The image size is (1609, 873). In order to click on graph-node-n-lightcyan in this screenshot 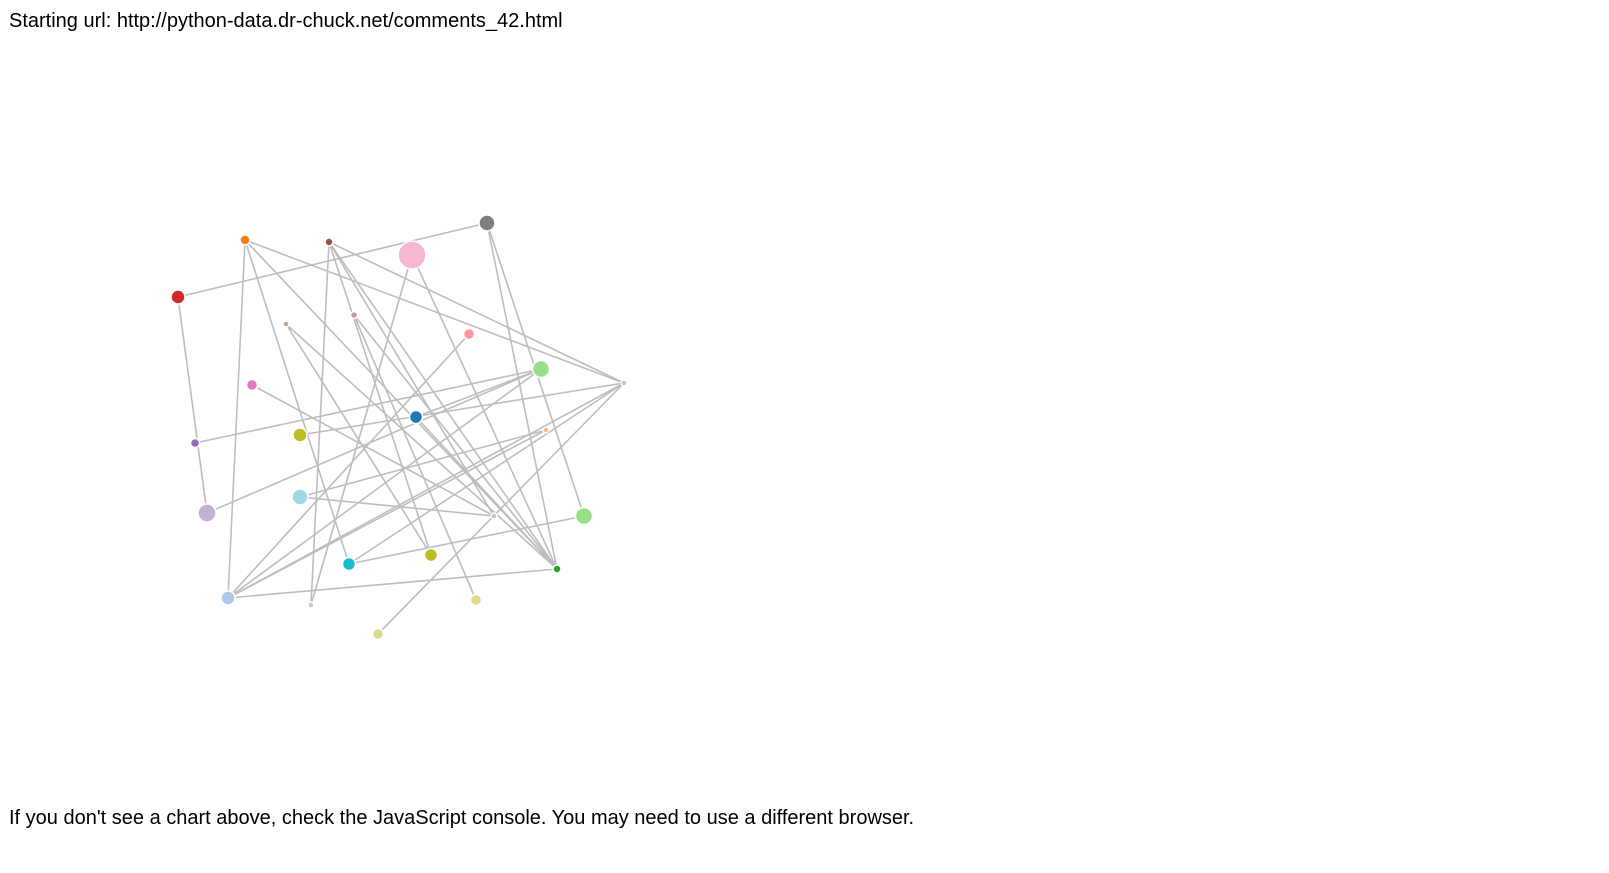, I will do `click(300, 497)`.